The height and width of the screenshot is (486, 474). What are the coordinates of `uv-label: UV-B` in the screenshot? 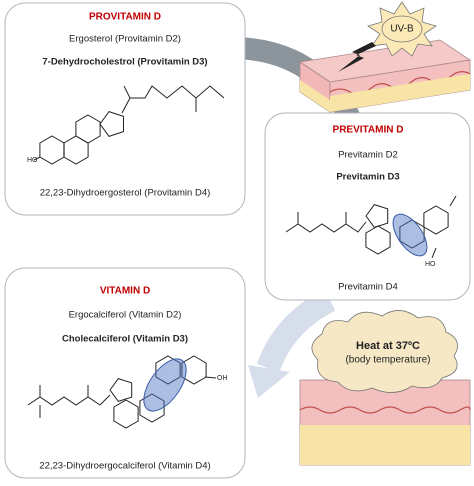 It's located at (402, 29).